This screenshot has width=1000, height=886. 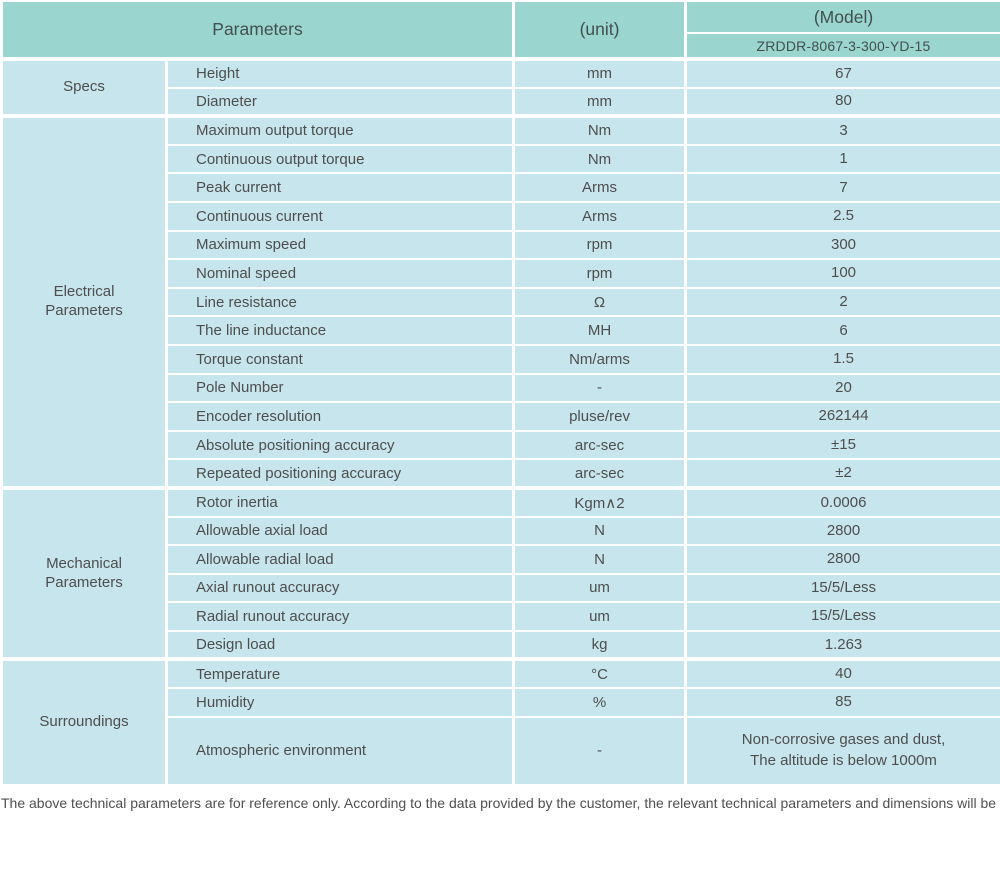 I want to click on table-row: Pole Number -20, so click(x=501, y=388).